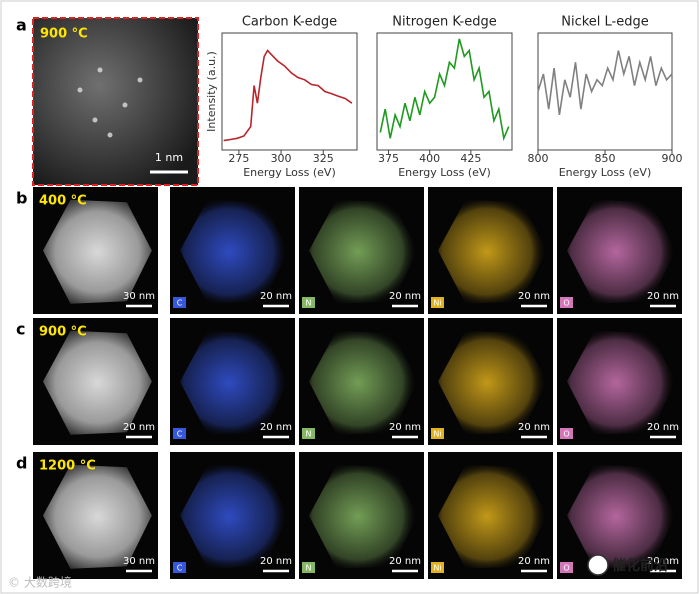 This screenshot has height=594, width=699. I want to click on watermark: 催化前沿, so click(640, 565).